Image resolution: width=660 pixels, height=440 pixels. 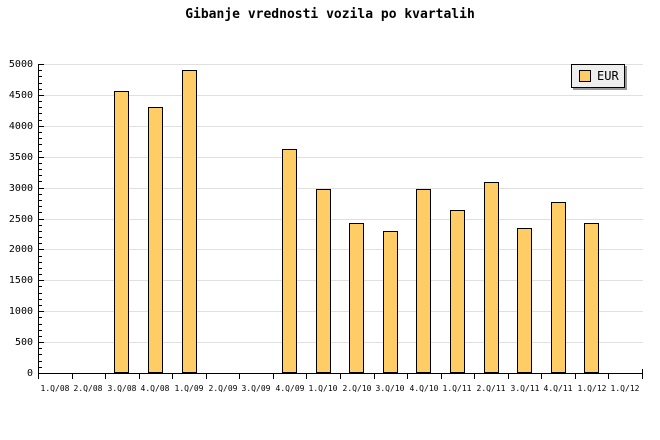 What do you see at coordinates (20, 249) in the screenshot?
I see `y-tick-label: 2000` at bounding box center [20, 249].